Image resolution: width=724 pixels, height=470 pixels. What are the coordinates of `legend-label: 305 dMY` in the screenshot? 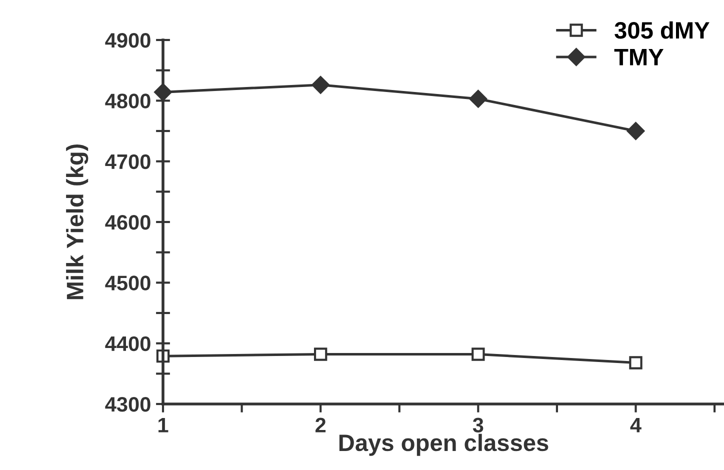 It's located at (662, 30).